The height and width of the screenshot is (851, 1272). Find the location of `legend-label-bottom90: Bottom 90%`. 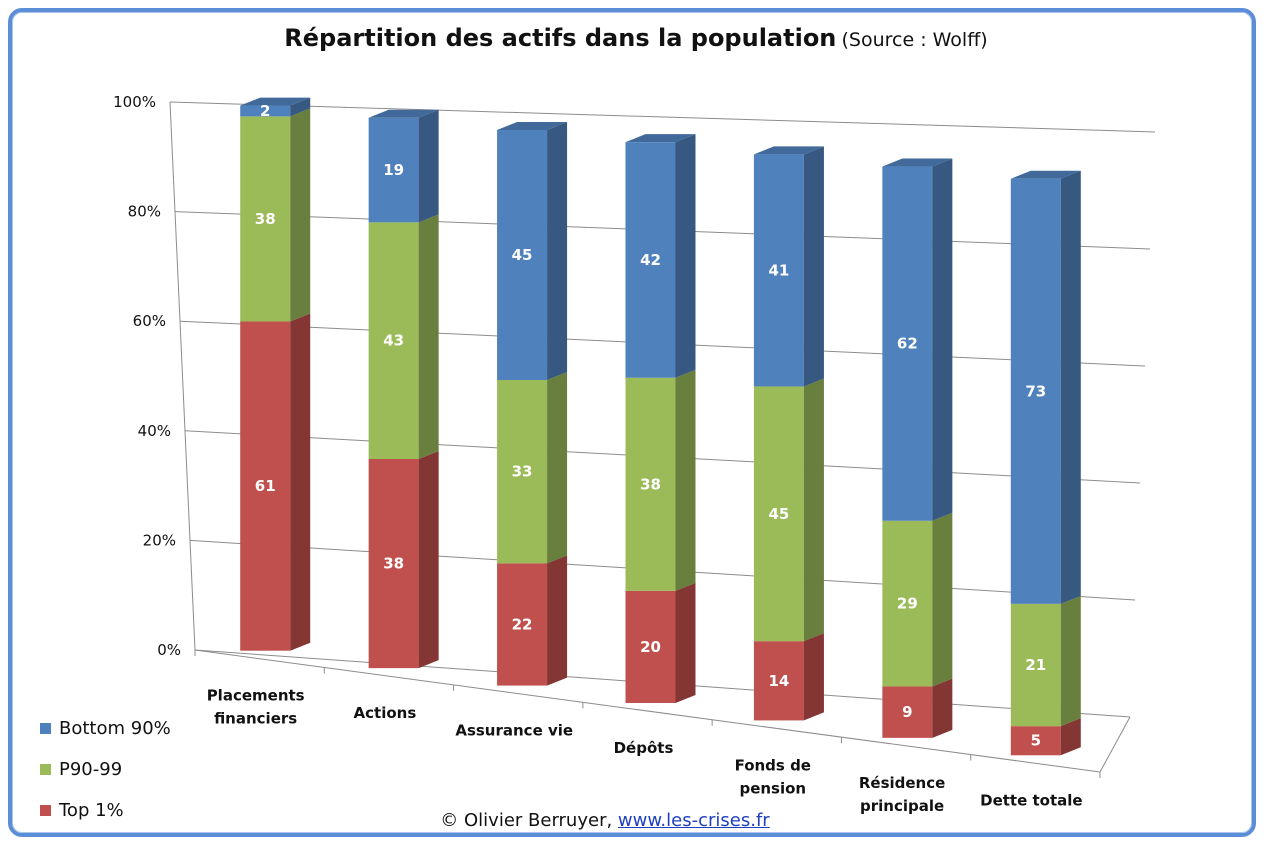

legend-label-bottom90: Bottom 90% is located at coordinates (115, 728).